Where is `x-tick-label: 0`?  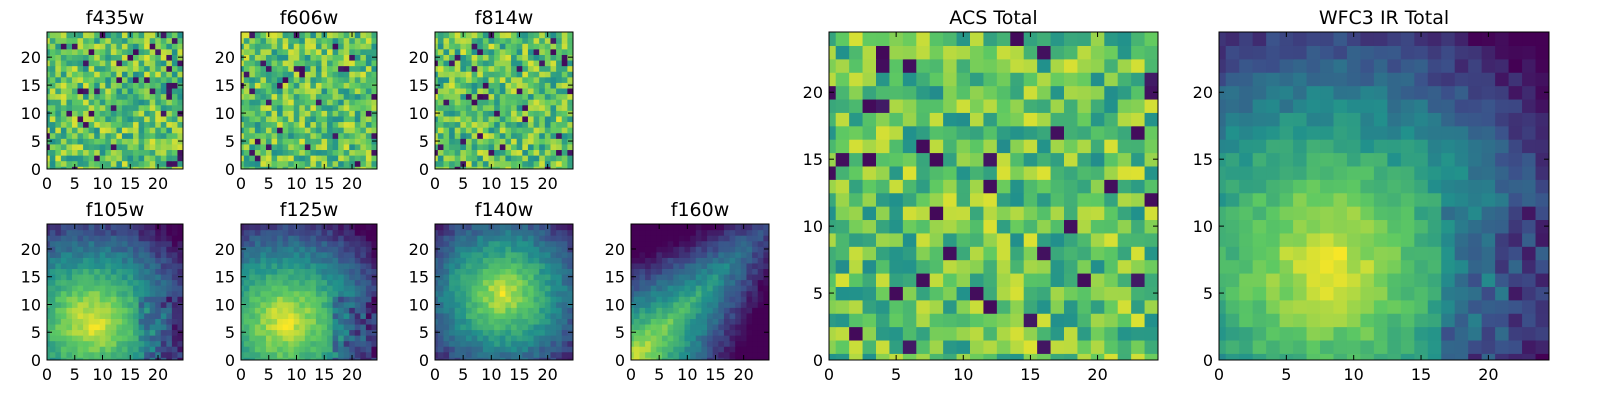 x-tick-label: 0 is located at coordinates (435, 374).